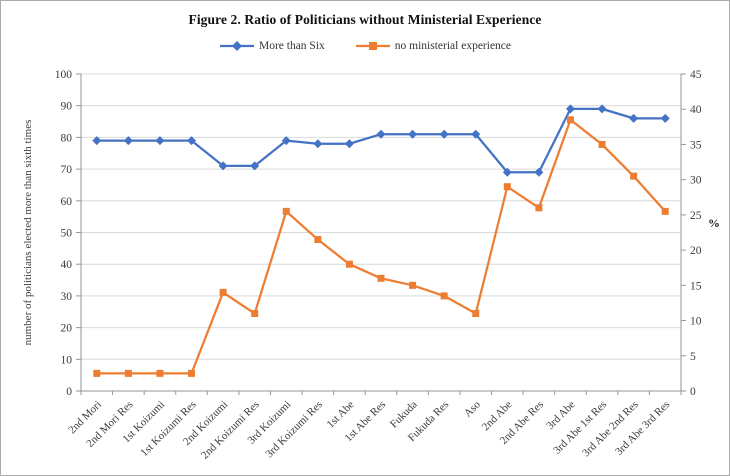 The image size is (730, 476). Describe the element at coordinates (291, 46) in the screenshot. I see `legend-label: More than Six` at that location.